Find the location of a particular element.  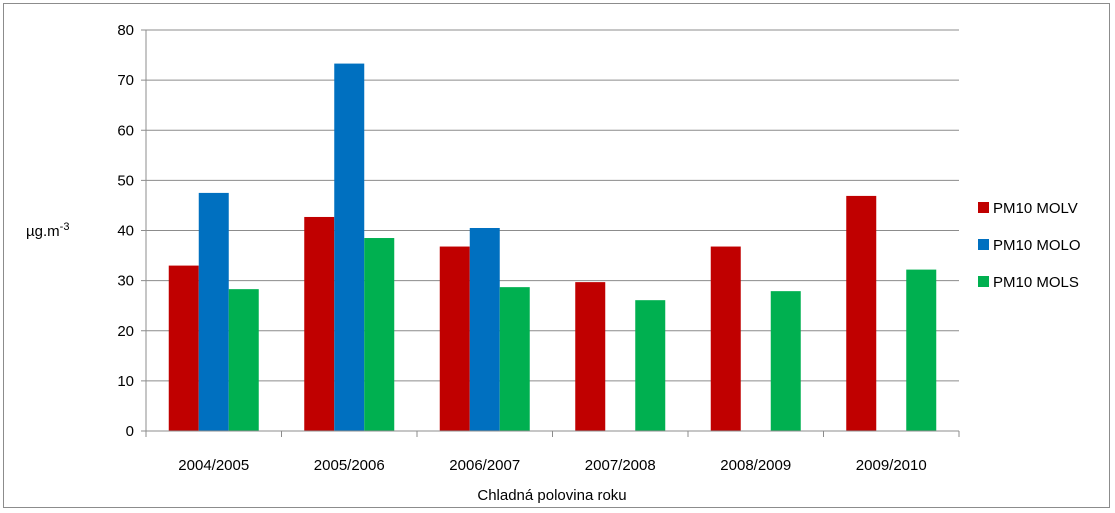

bar-pm10-mols-2006-2007 is located at coordinates (514, 359).